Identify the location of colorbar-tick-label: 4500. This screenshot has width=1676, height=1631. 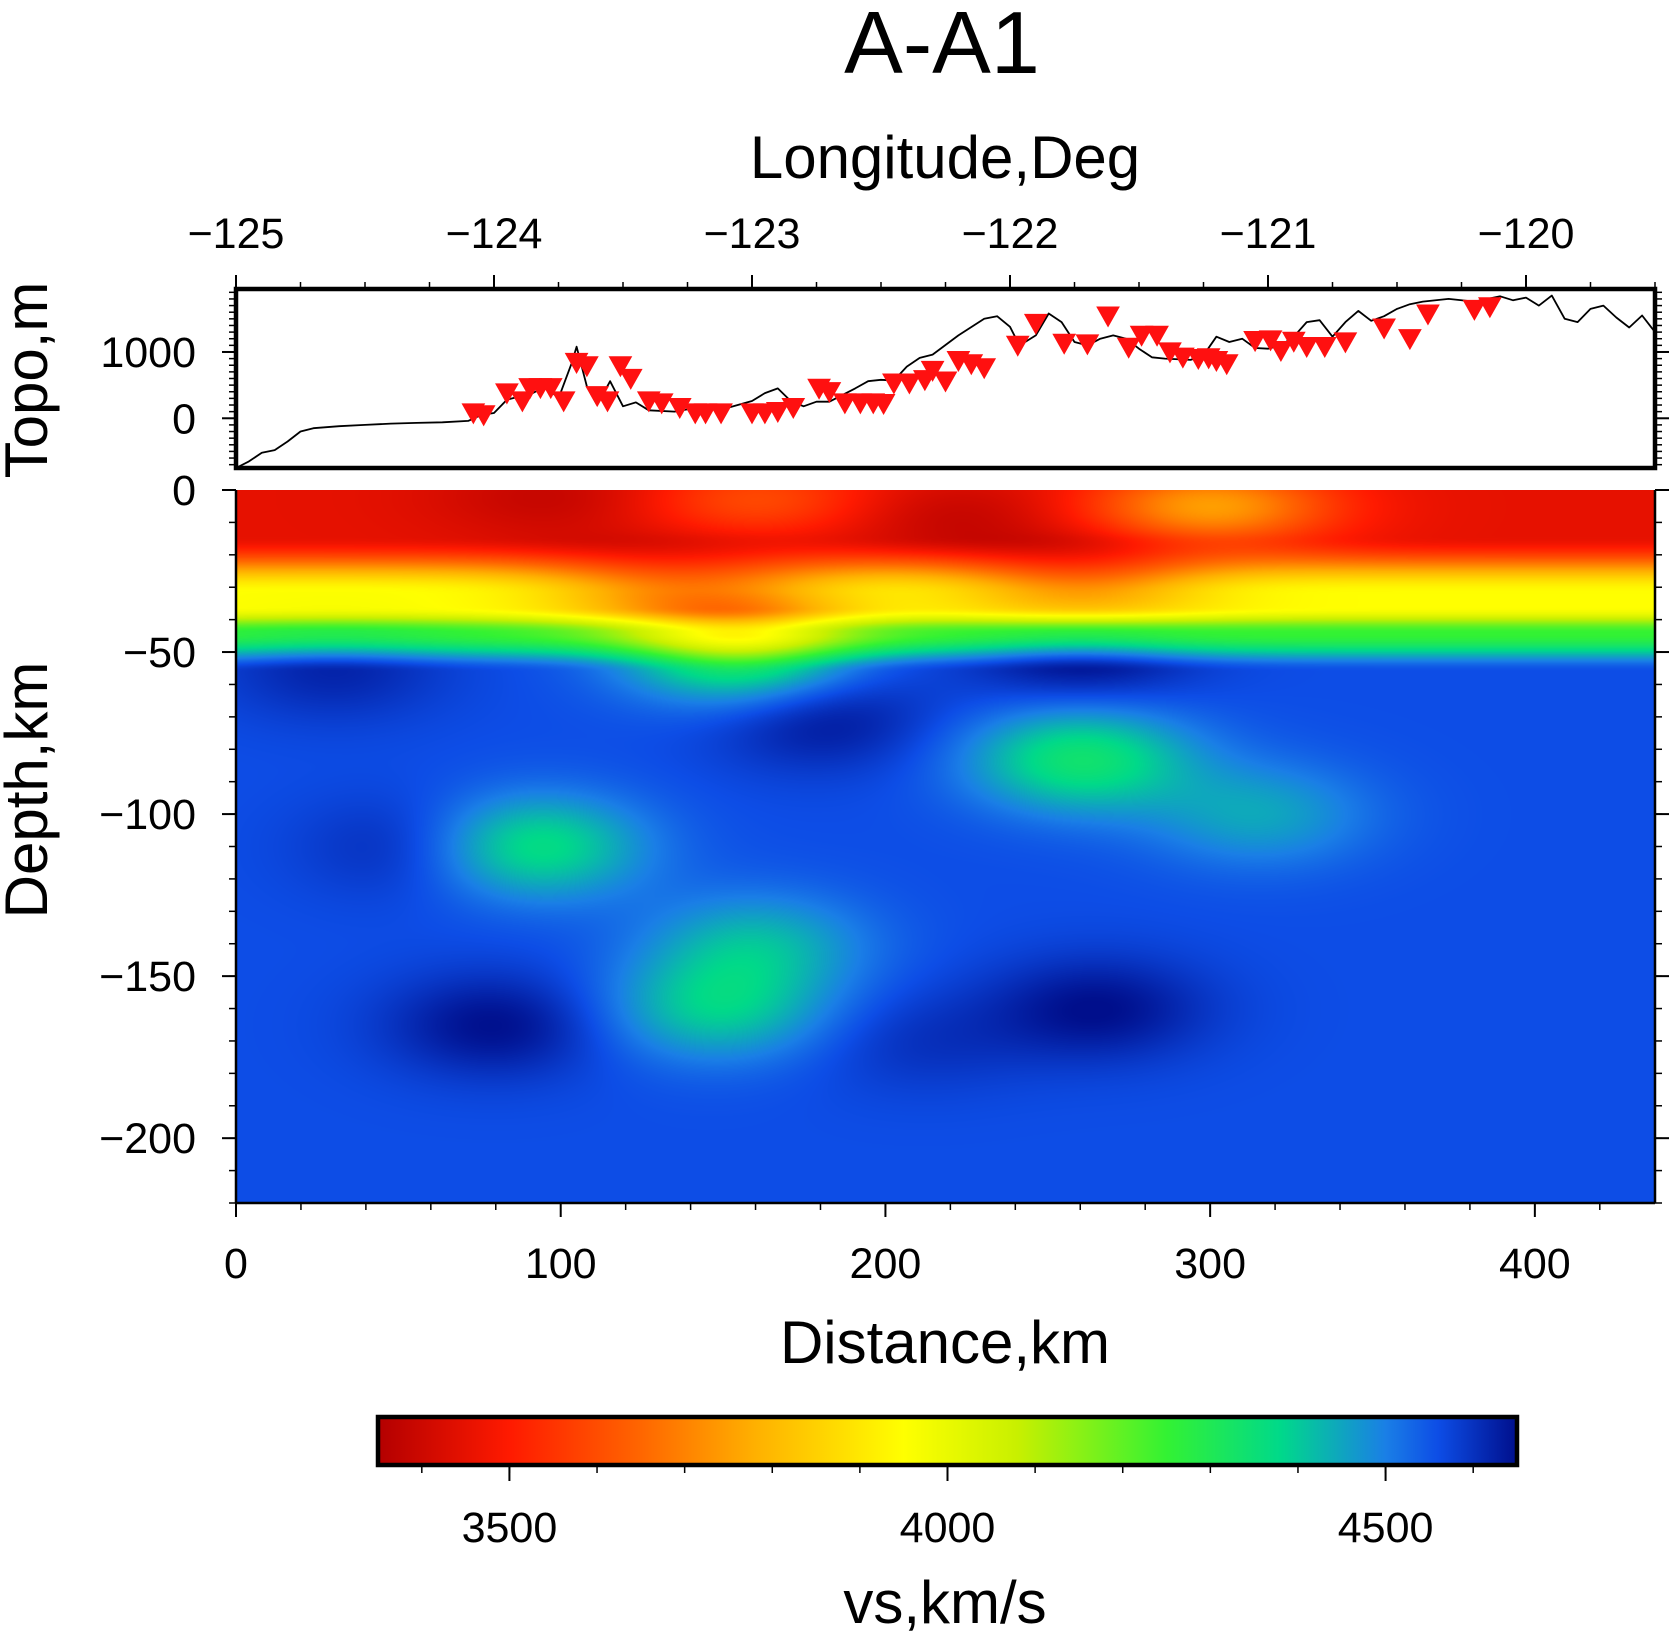
(1386, 1528).